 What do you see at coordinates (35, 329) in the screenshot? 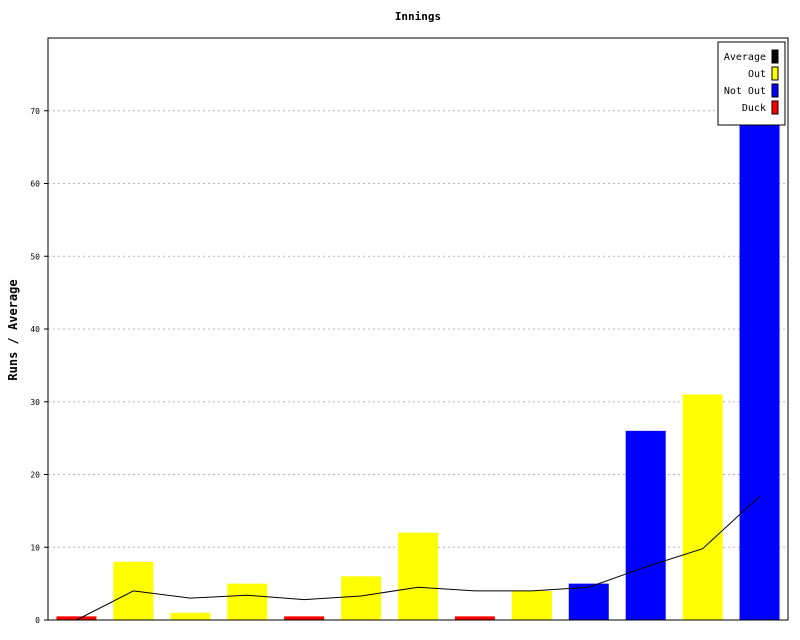
I see `y-tick-label-40: 40` at bounding box center [35, 329].